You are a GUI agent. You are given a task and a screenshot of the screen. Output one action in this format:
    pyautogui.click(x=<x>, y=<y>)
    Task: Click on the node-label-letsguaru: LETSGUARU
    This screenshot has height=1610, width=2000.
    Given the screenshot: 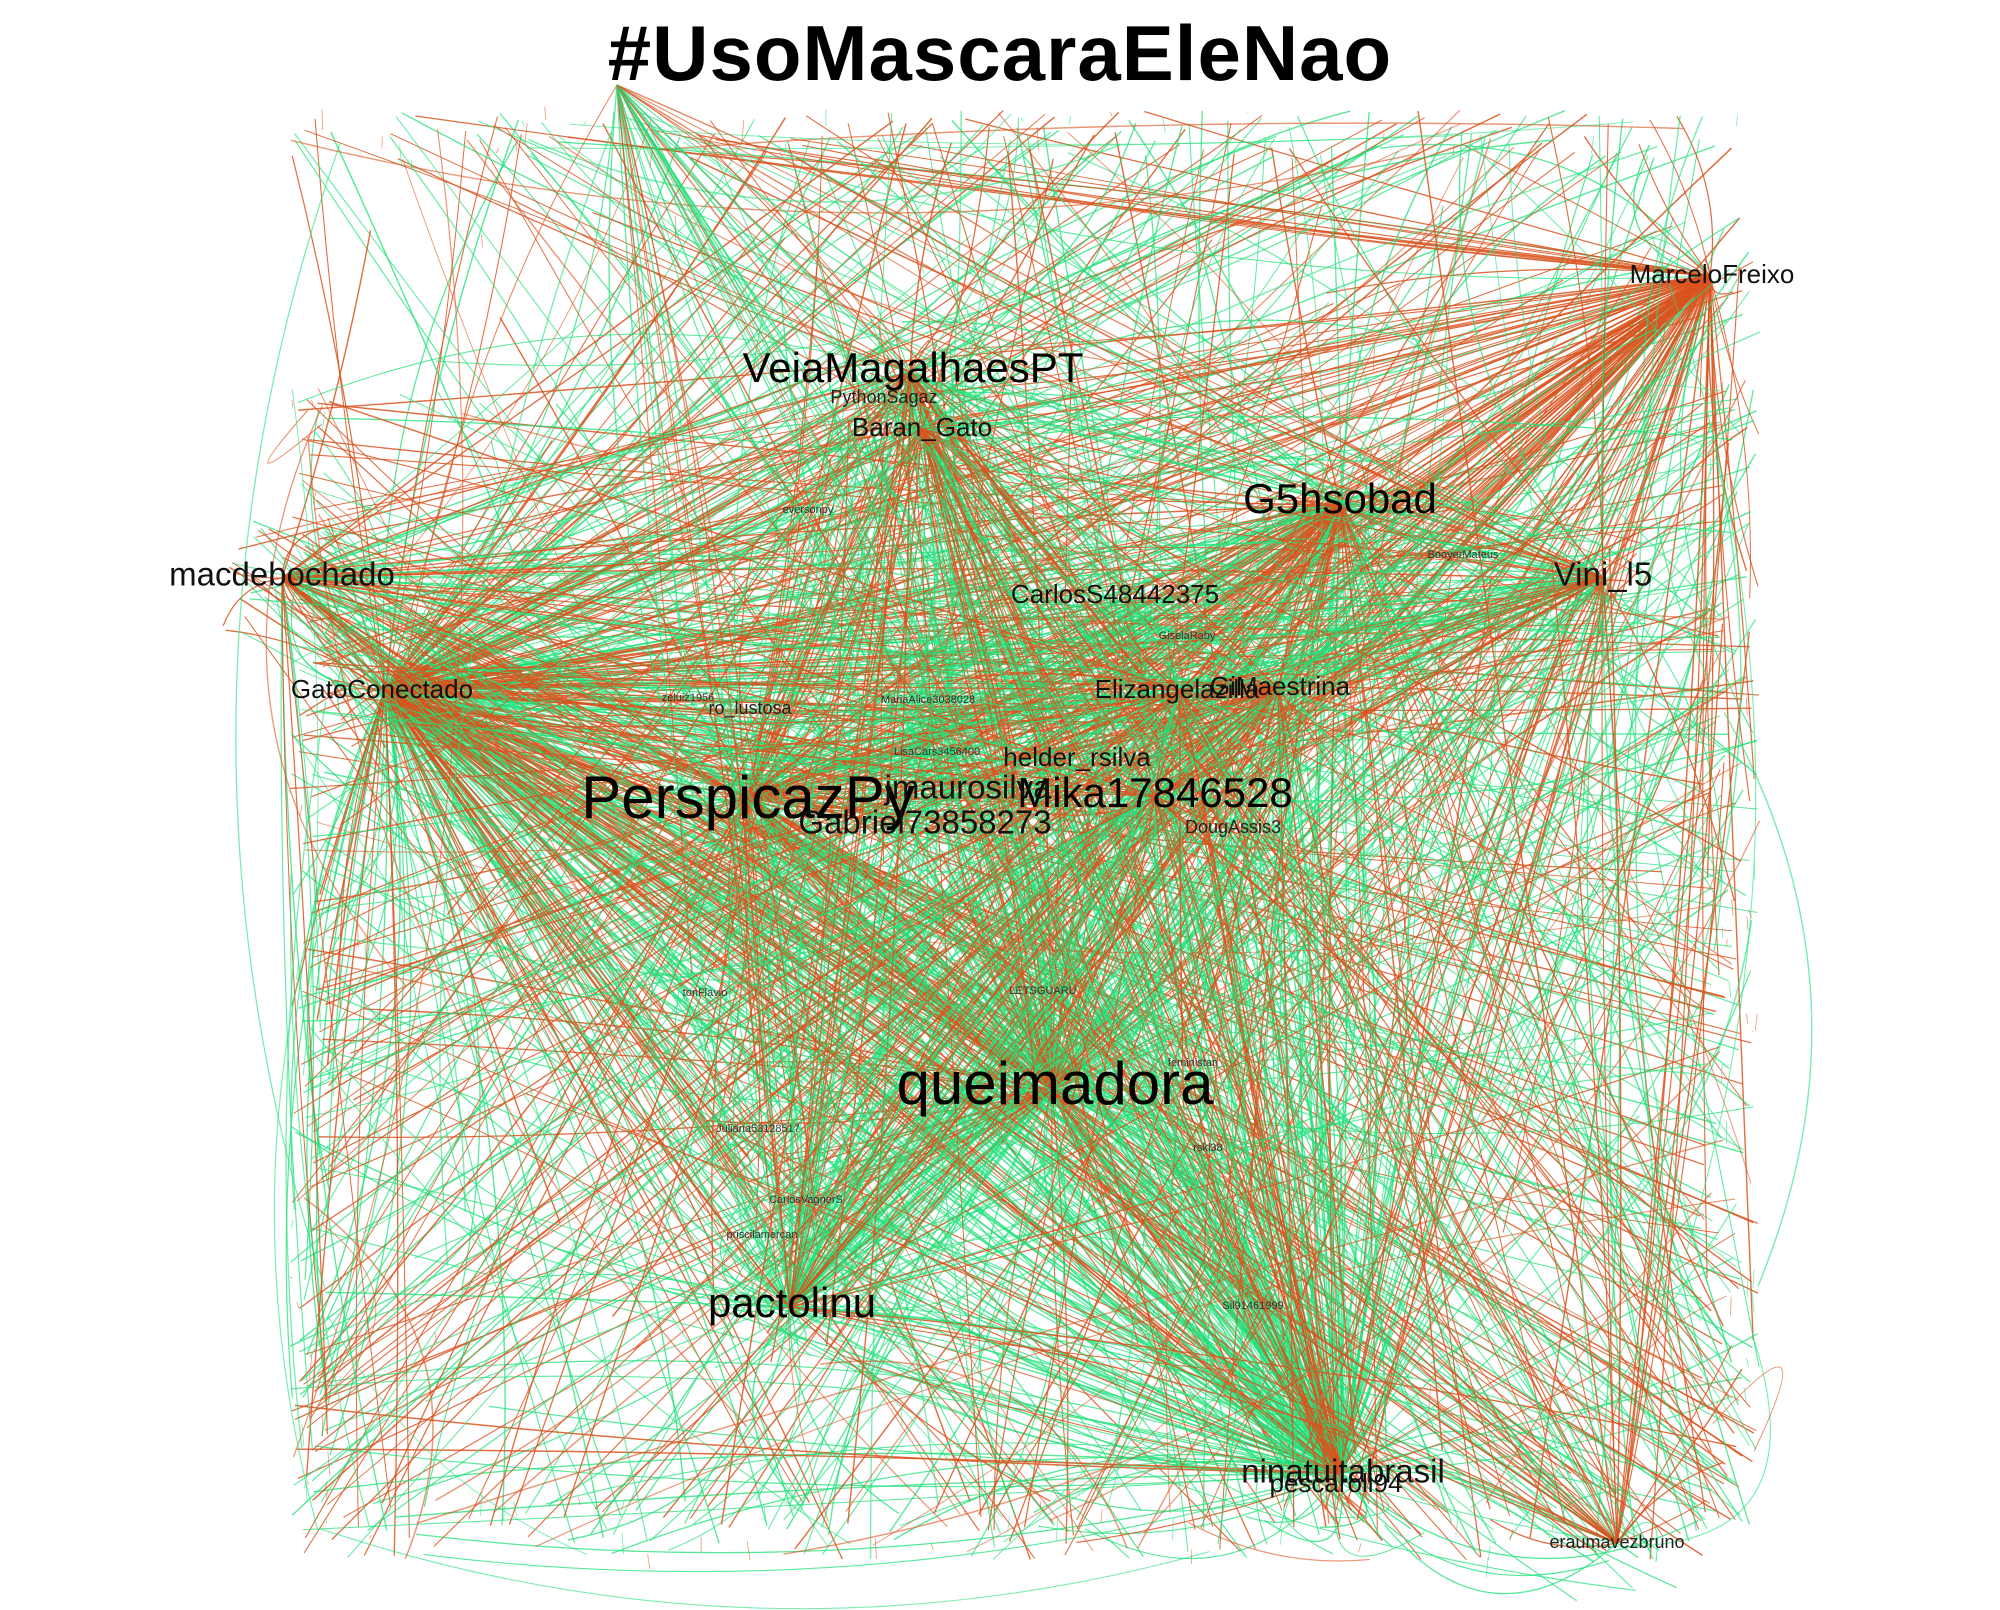 What is the action you would take?
    pyautogui.click(x=1042, y=991)
    